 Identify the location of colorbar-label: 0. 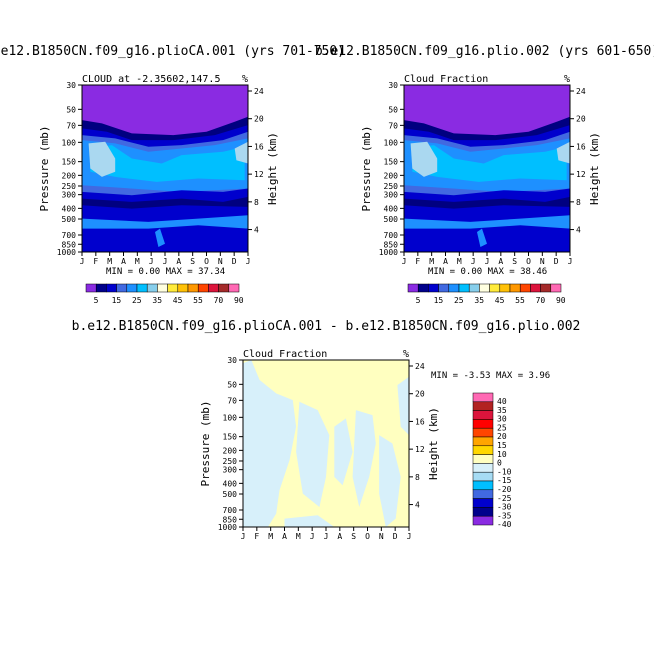
(499, 463).